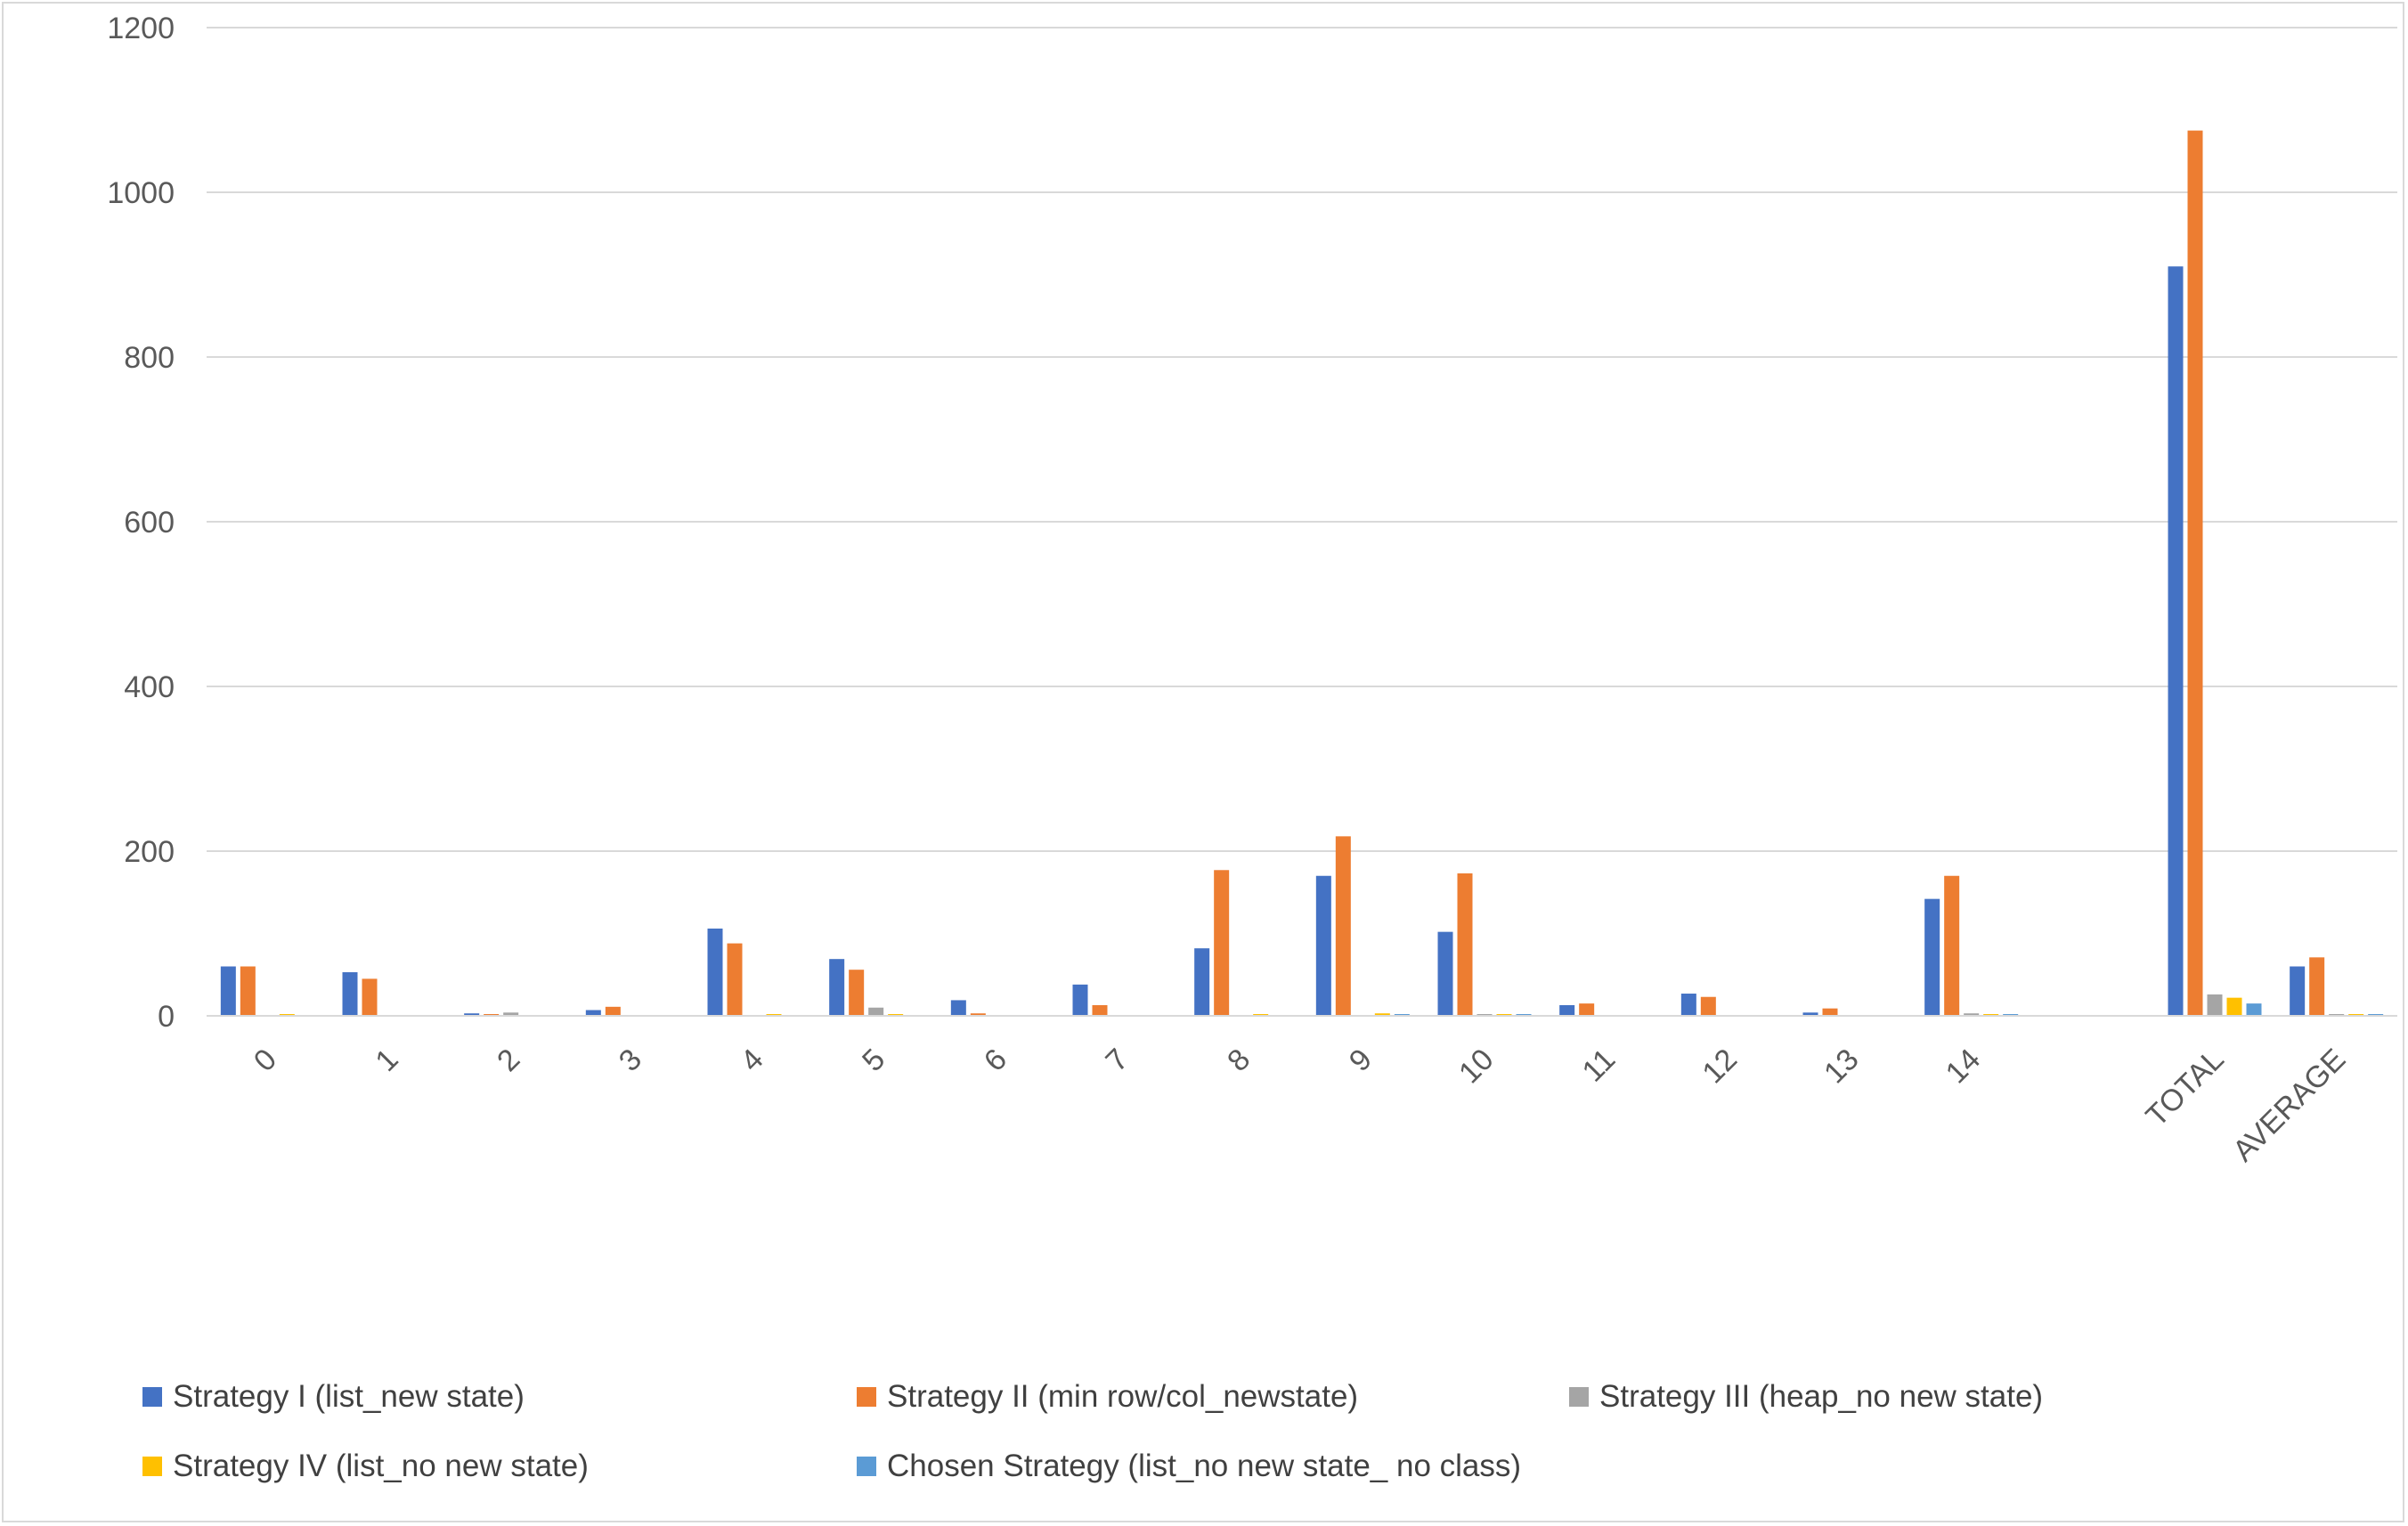 The height and width of the screenshot is (1526, 2408). What do you see at coordinates (141, 28) in the screenshot?
I see `y-tick-label: 1200` at bounding box center [141, 28].